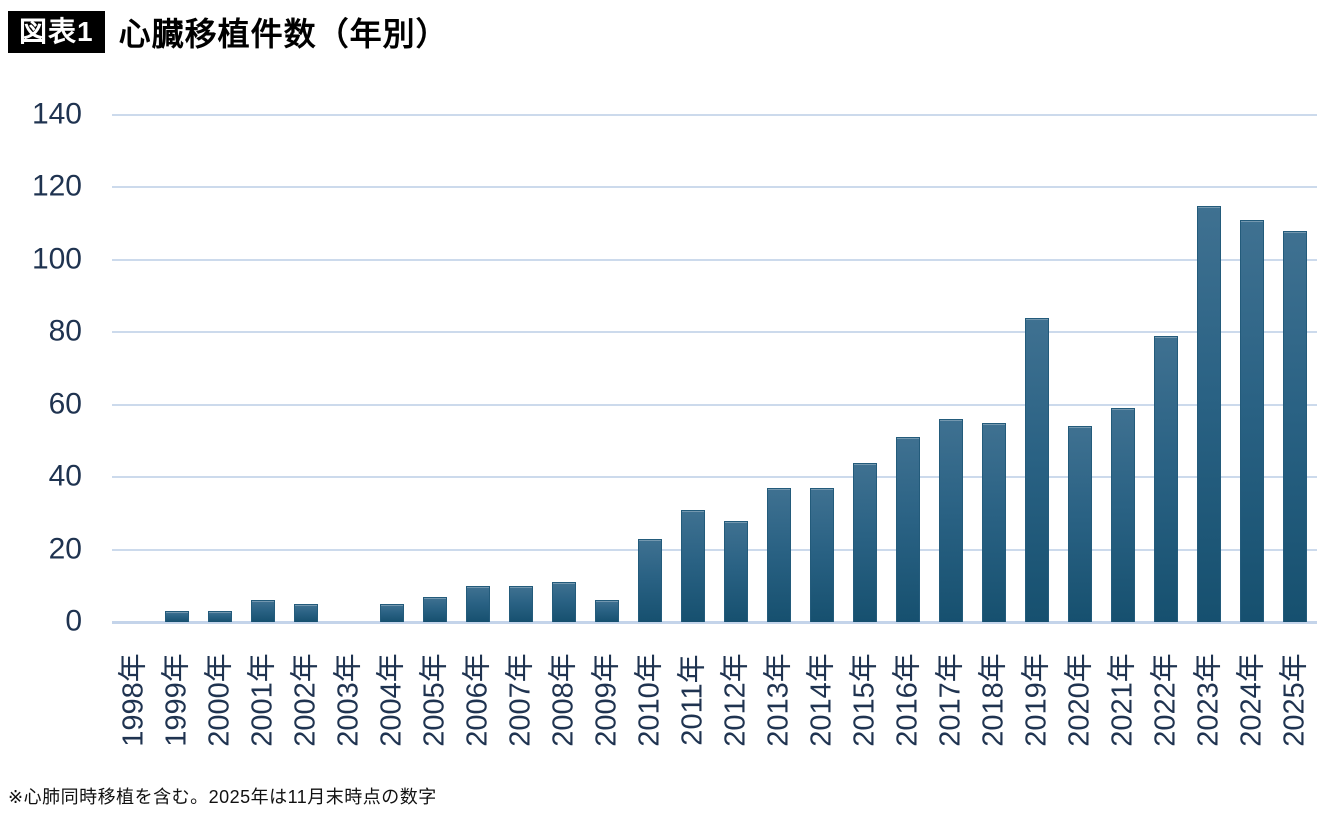 Image resolution: width=1340 pixels, height=814 pixels. What do you see at coordinates (283, 34) in the screenshot?
I see `chart-title: 心臓移植件数（年別）` at bounding box center [283, 34].